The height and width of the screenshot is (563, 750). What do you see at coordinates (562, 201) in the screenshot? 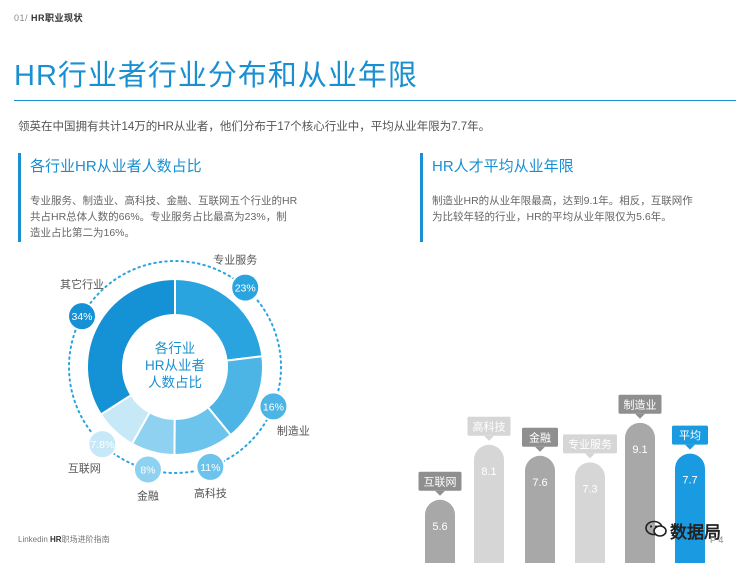
I see `right-desc-line: 制造业HR的从业年限最高，达到9.1年。相反，互联网作` at bounding box center [562, 201].